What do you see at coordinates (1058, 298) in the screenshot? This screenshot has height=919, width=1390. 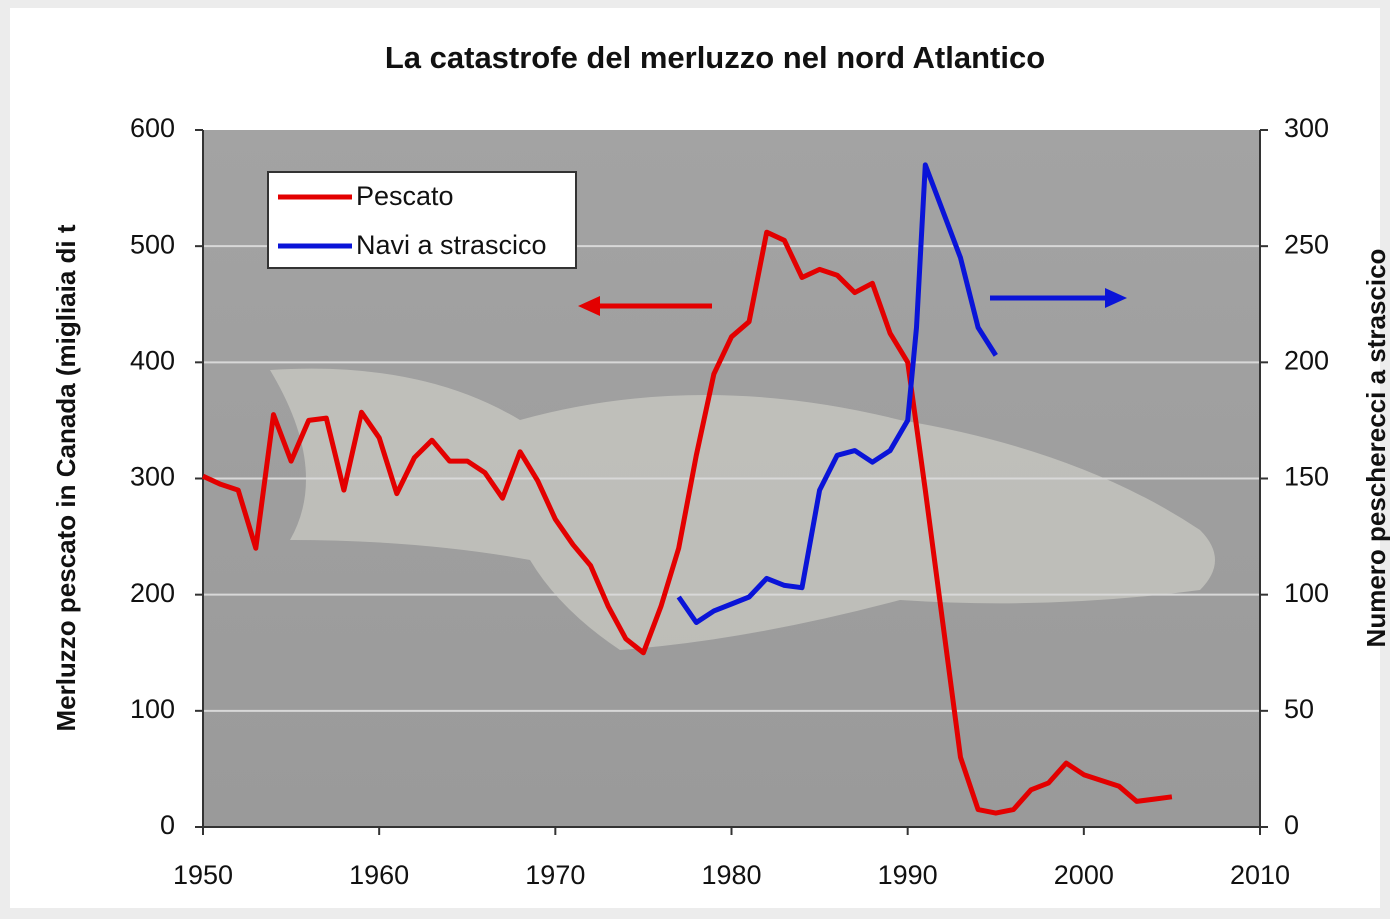 I see `blue-arrow` at bounding box center [1058, 298].